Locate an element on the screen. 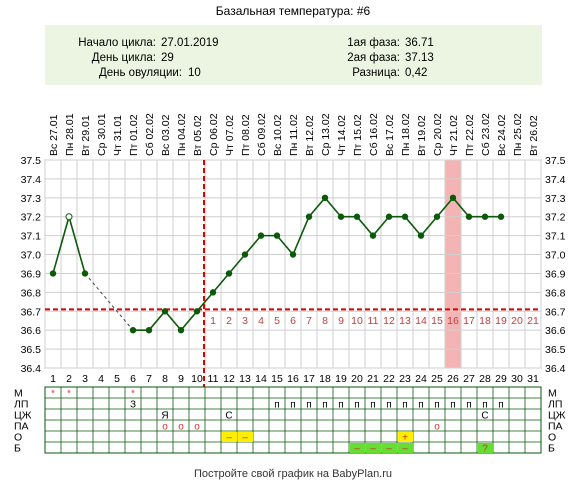 The height and width of the screenshot is (487, 586). date-label: Вс 24.02 is located at coordinates (502, 135).